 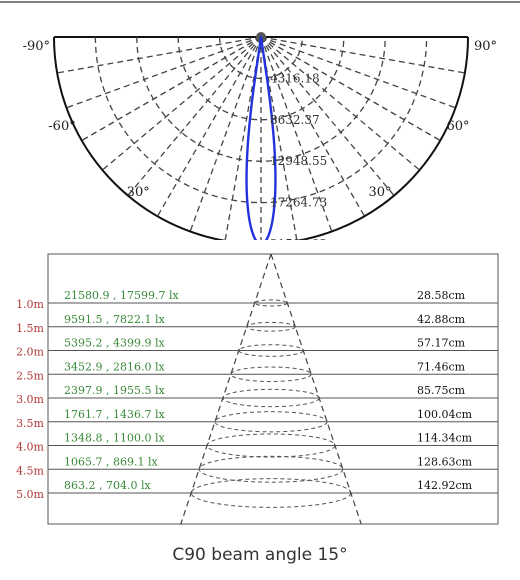 I want to click on cone-row: 1.5m 9591.5 , 7822.1 lx 42.88cm, so click(x=257, y=324).